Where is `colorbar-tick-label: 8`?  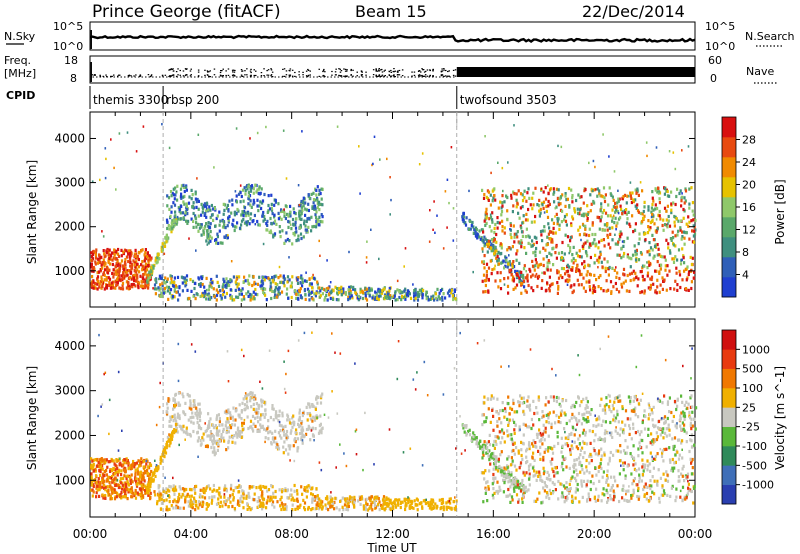 colorbar-tick-label: 8 is located at coordinates (745, 252).